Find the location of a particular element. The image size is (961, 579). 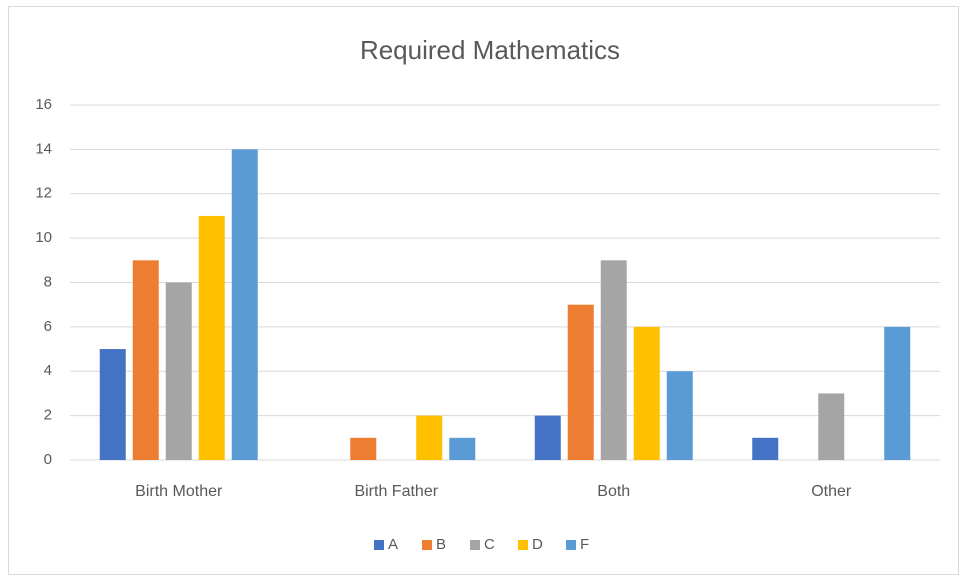

x-tick-label: Birth Mother is located at coordinates (179, 491).